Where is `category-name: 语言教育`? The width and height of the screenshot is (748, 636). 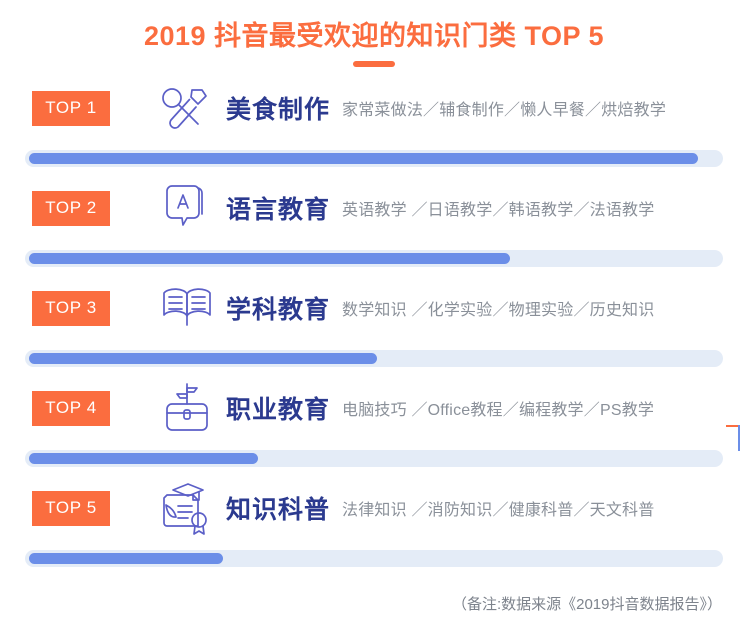
category-name: 语言教育 is located at coordinates (278, 210).